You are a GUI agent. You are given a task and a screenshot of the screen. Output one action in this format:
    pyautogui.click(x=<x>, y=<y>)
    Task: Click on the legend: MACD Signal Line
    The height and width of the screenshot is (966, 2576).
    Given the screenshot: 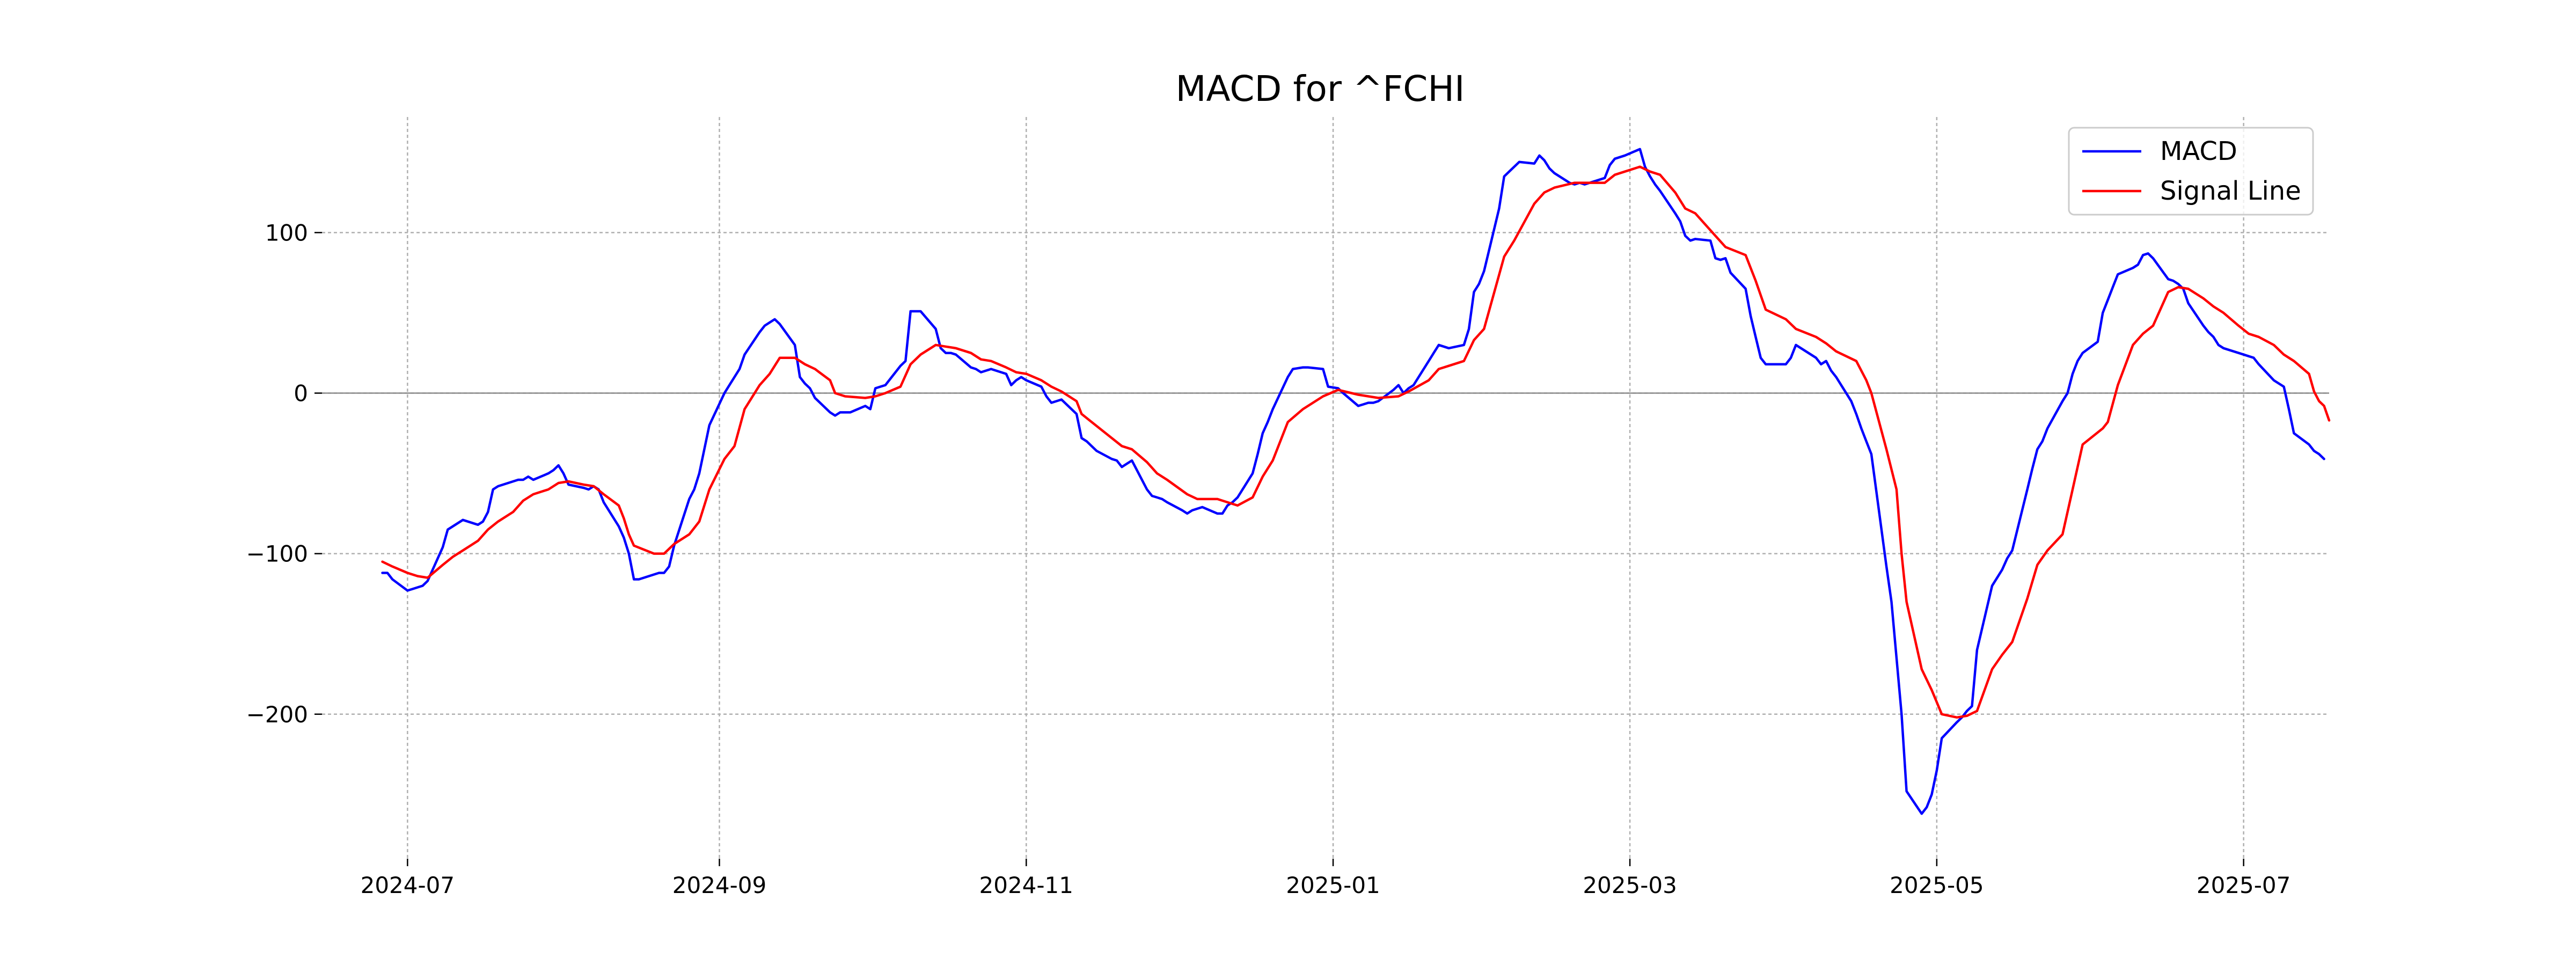 What is the action you would take?
    pyautogui.click(x=2191, y=171)
    